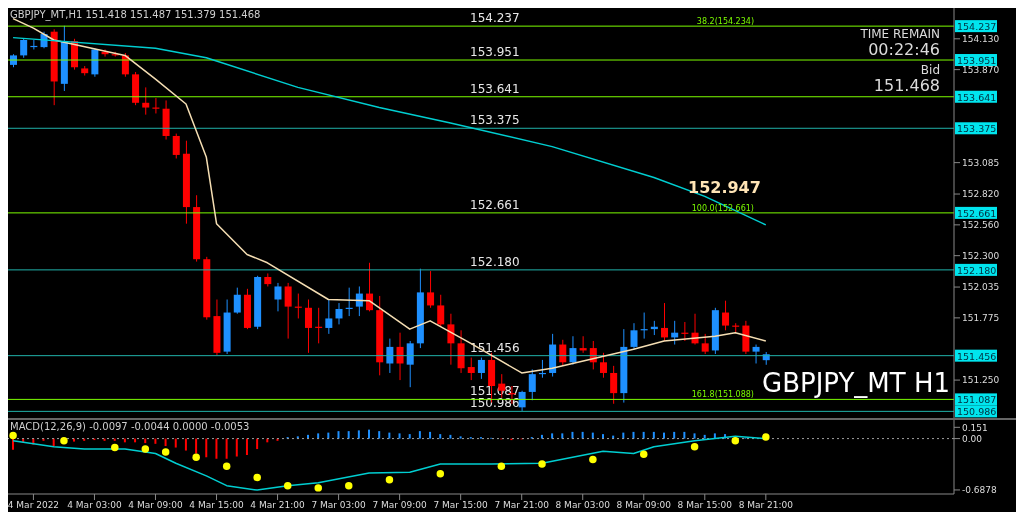 The image size is (1024, 520). I want to click on text: 153.375, so click(977, 129).